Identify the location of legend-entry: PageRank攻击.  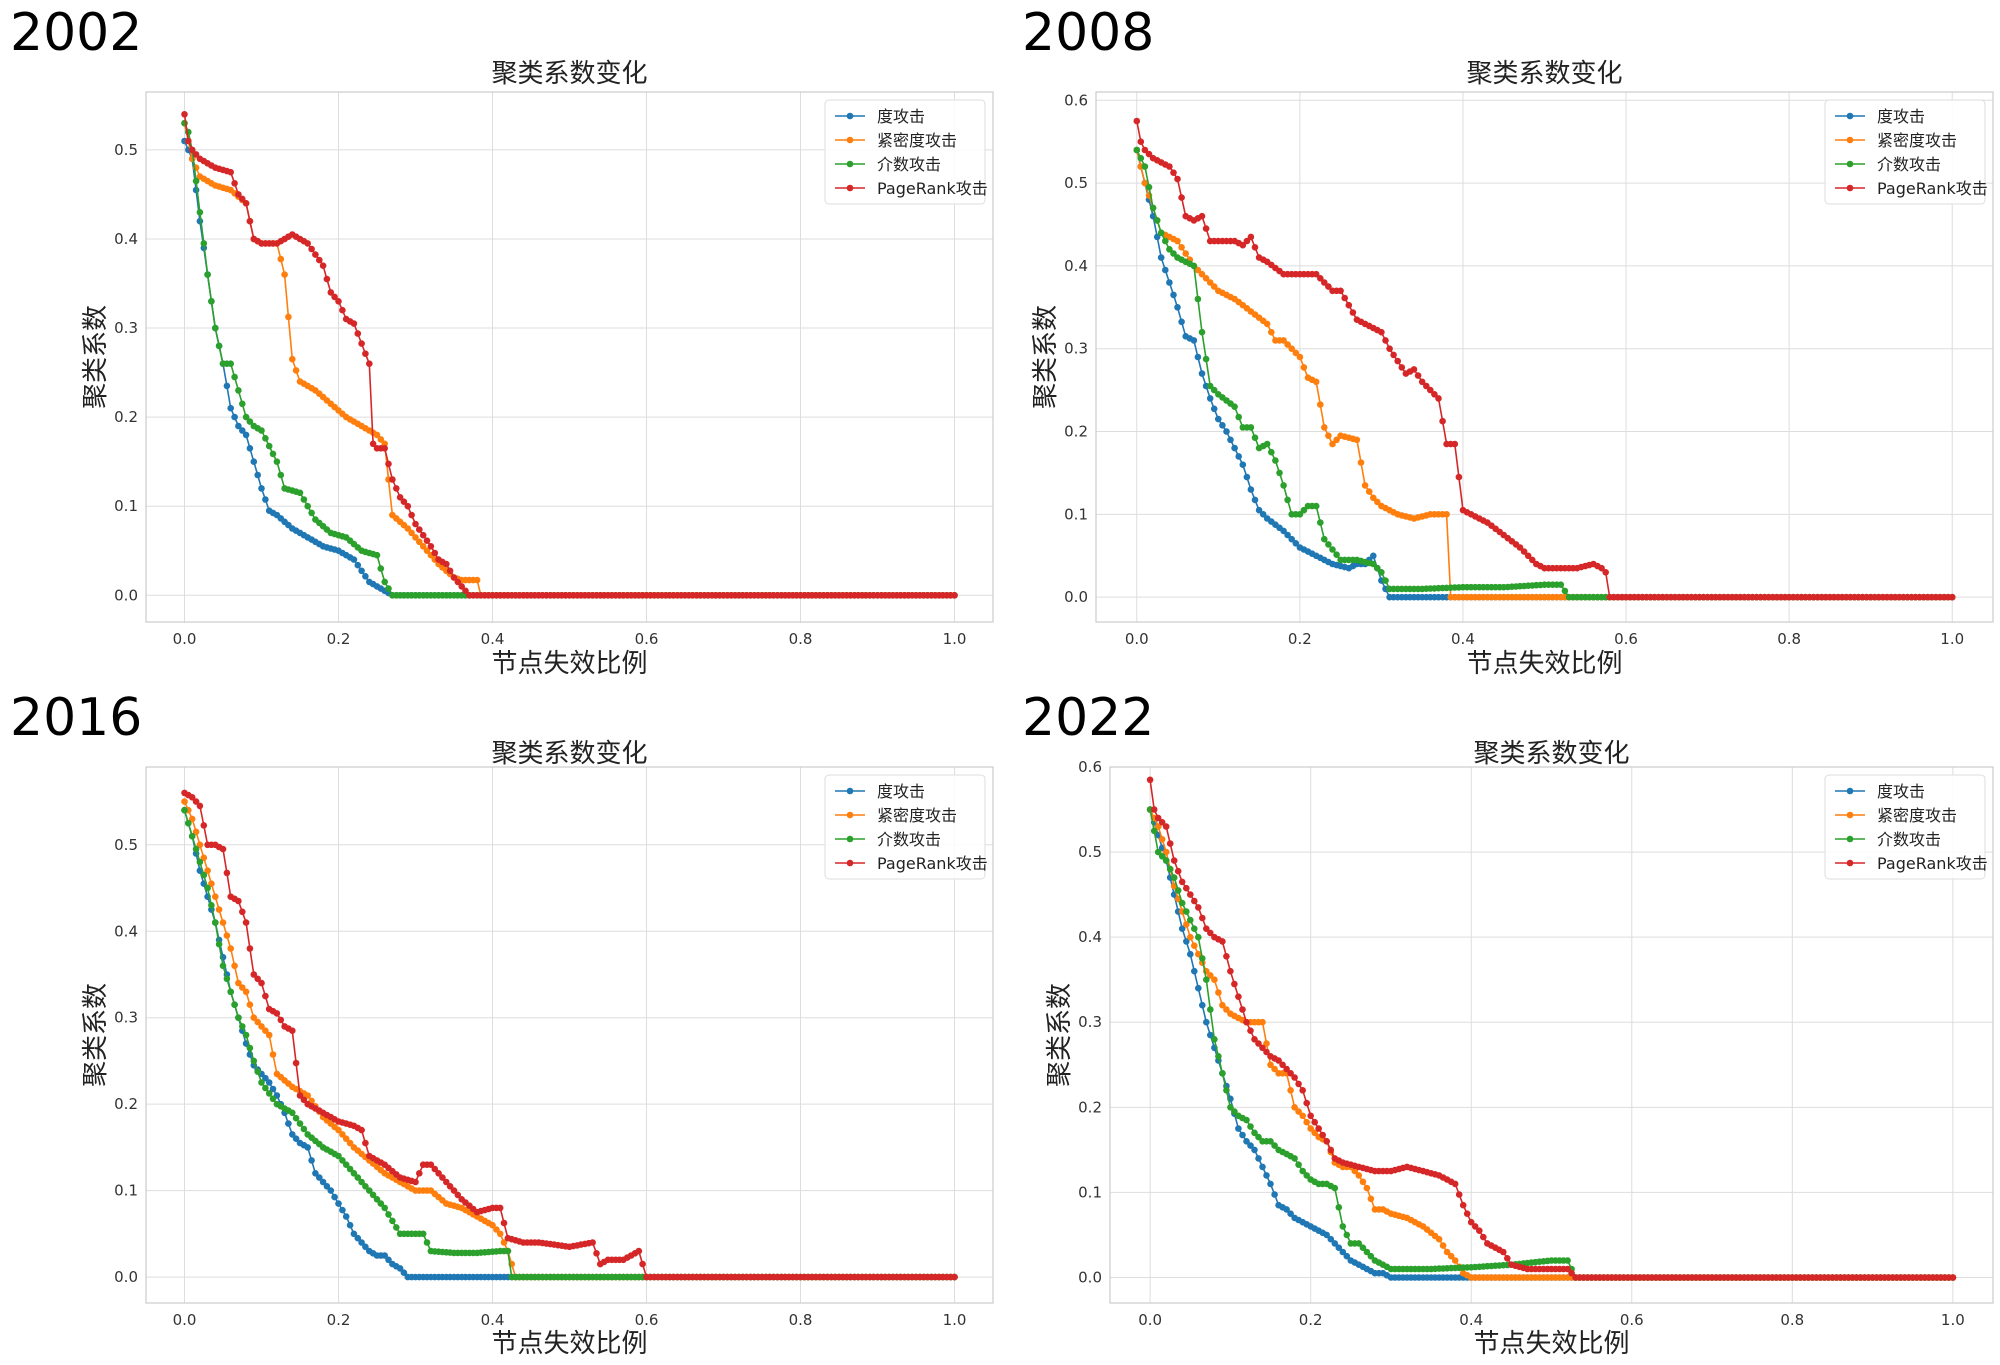
(932, 188).